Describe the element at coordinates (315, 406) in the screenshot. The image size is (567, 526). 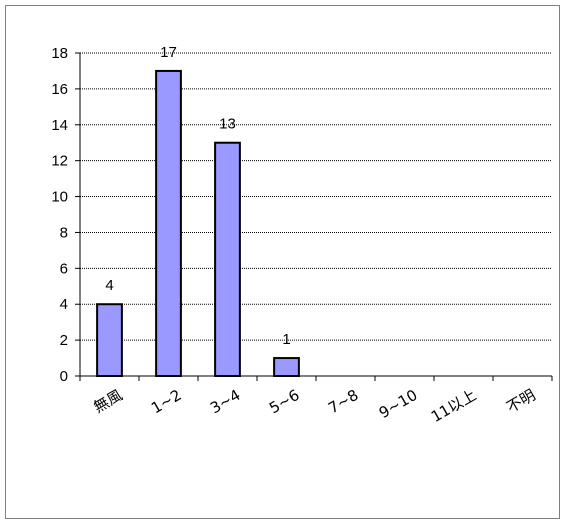
I see `x-tick-labels: 無風 1~2 3~4 5~6 7~8 9~10 11以上 不明` at that location.